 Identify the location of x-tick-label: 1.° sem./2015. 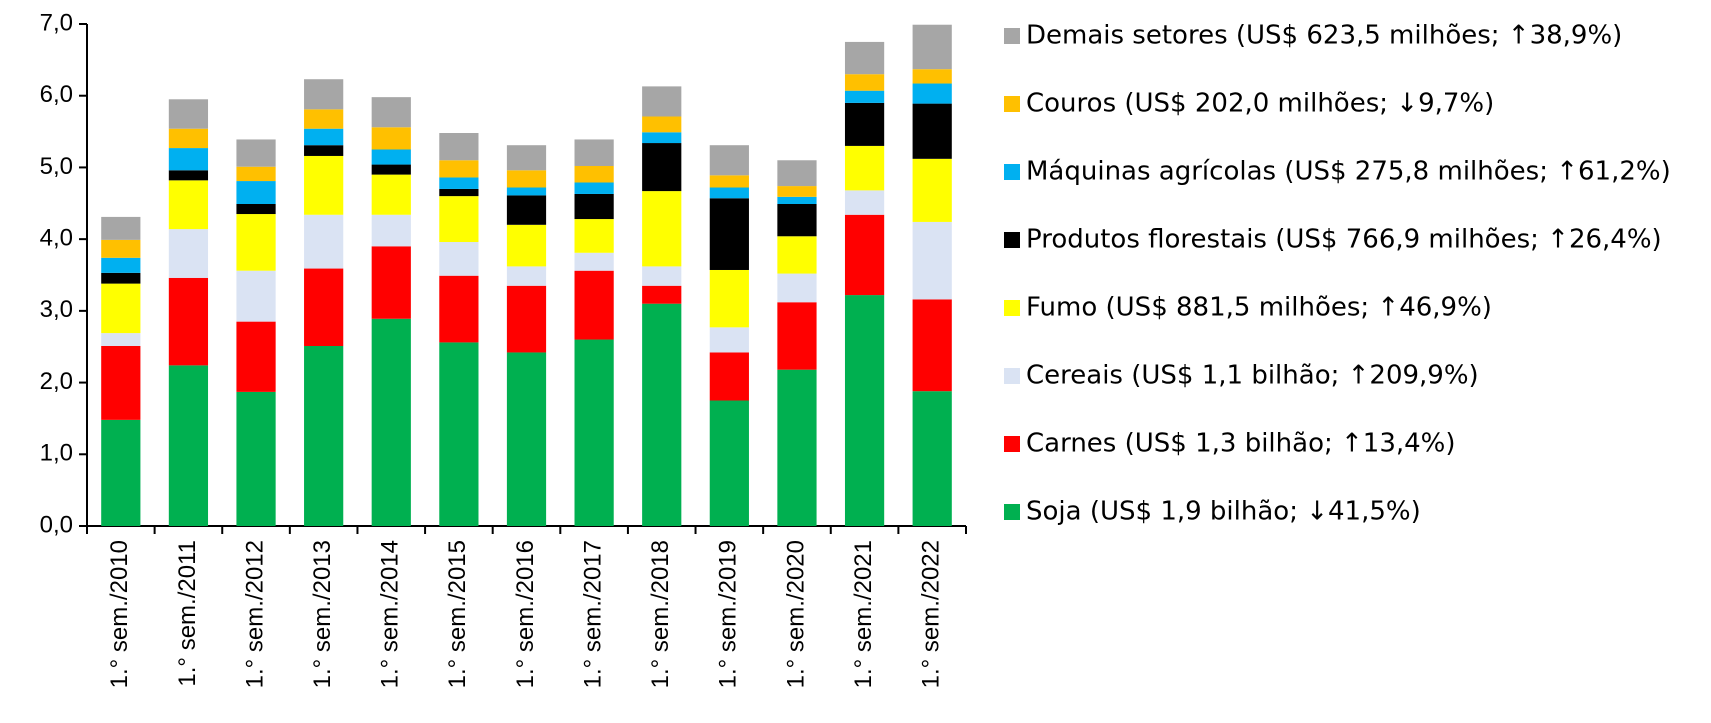
(457, 614).